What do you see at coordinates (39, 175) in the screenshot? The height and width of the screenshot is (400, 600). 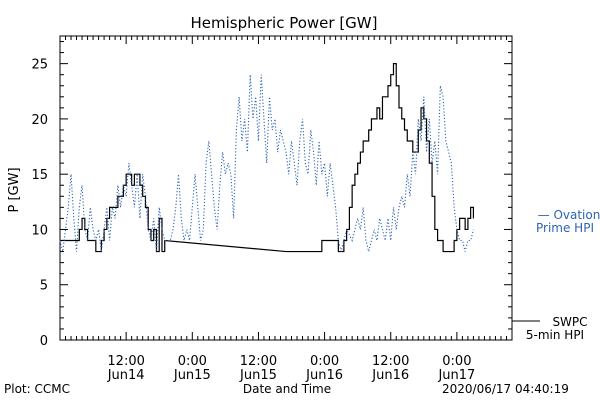 I see `y-tick-label: 15` at bounding box center [39, 175].